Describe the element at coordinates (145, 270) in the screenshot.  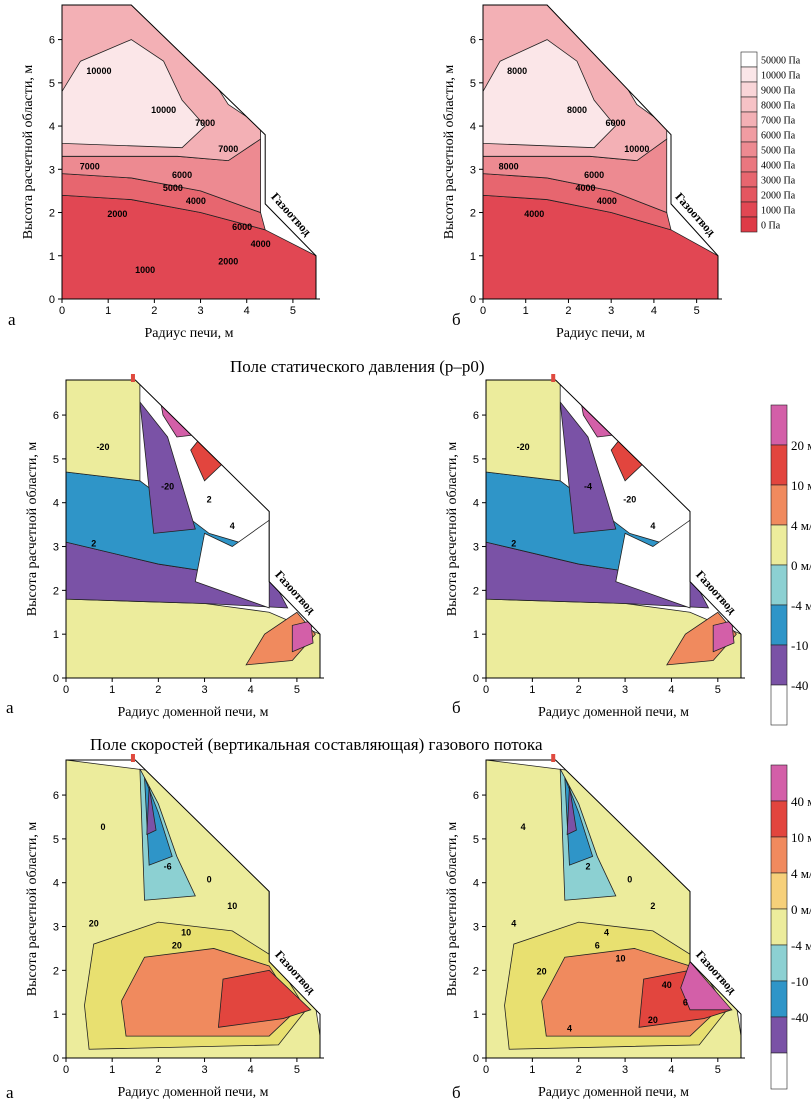
I see `contour-label: 1000` at that location.